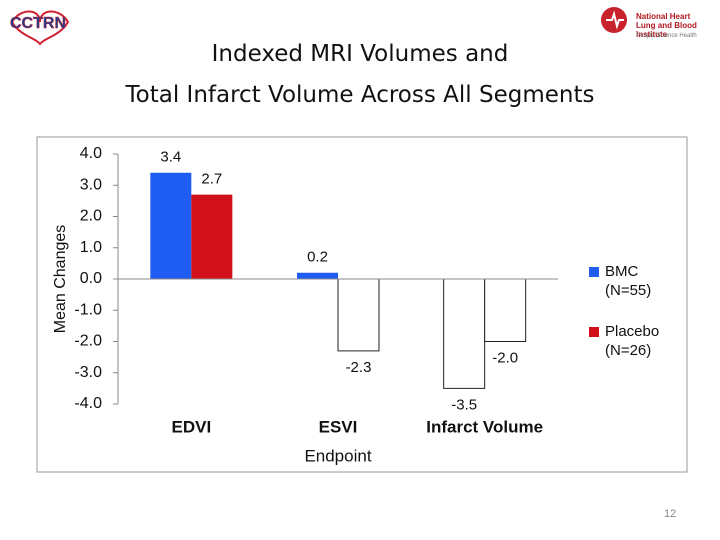  Describe the element at coordinates (484, 426) in the screenshot. I see `x-tick-label: Infarct Volume` at that location.